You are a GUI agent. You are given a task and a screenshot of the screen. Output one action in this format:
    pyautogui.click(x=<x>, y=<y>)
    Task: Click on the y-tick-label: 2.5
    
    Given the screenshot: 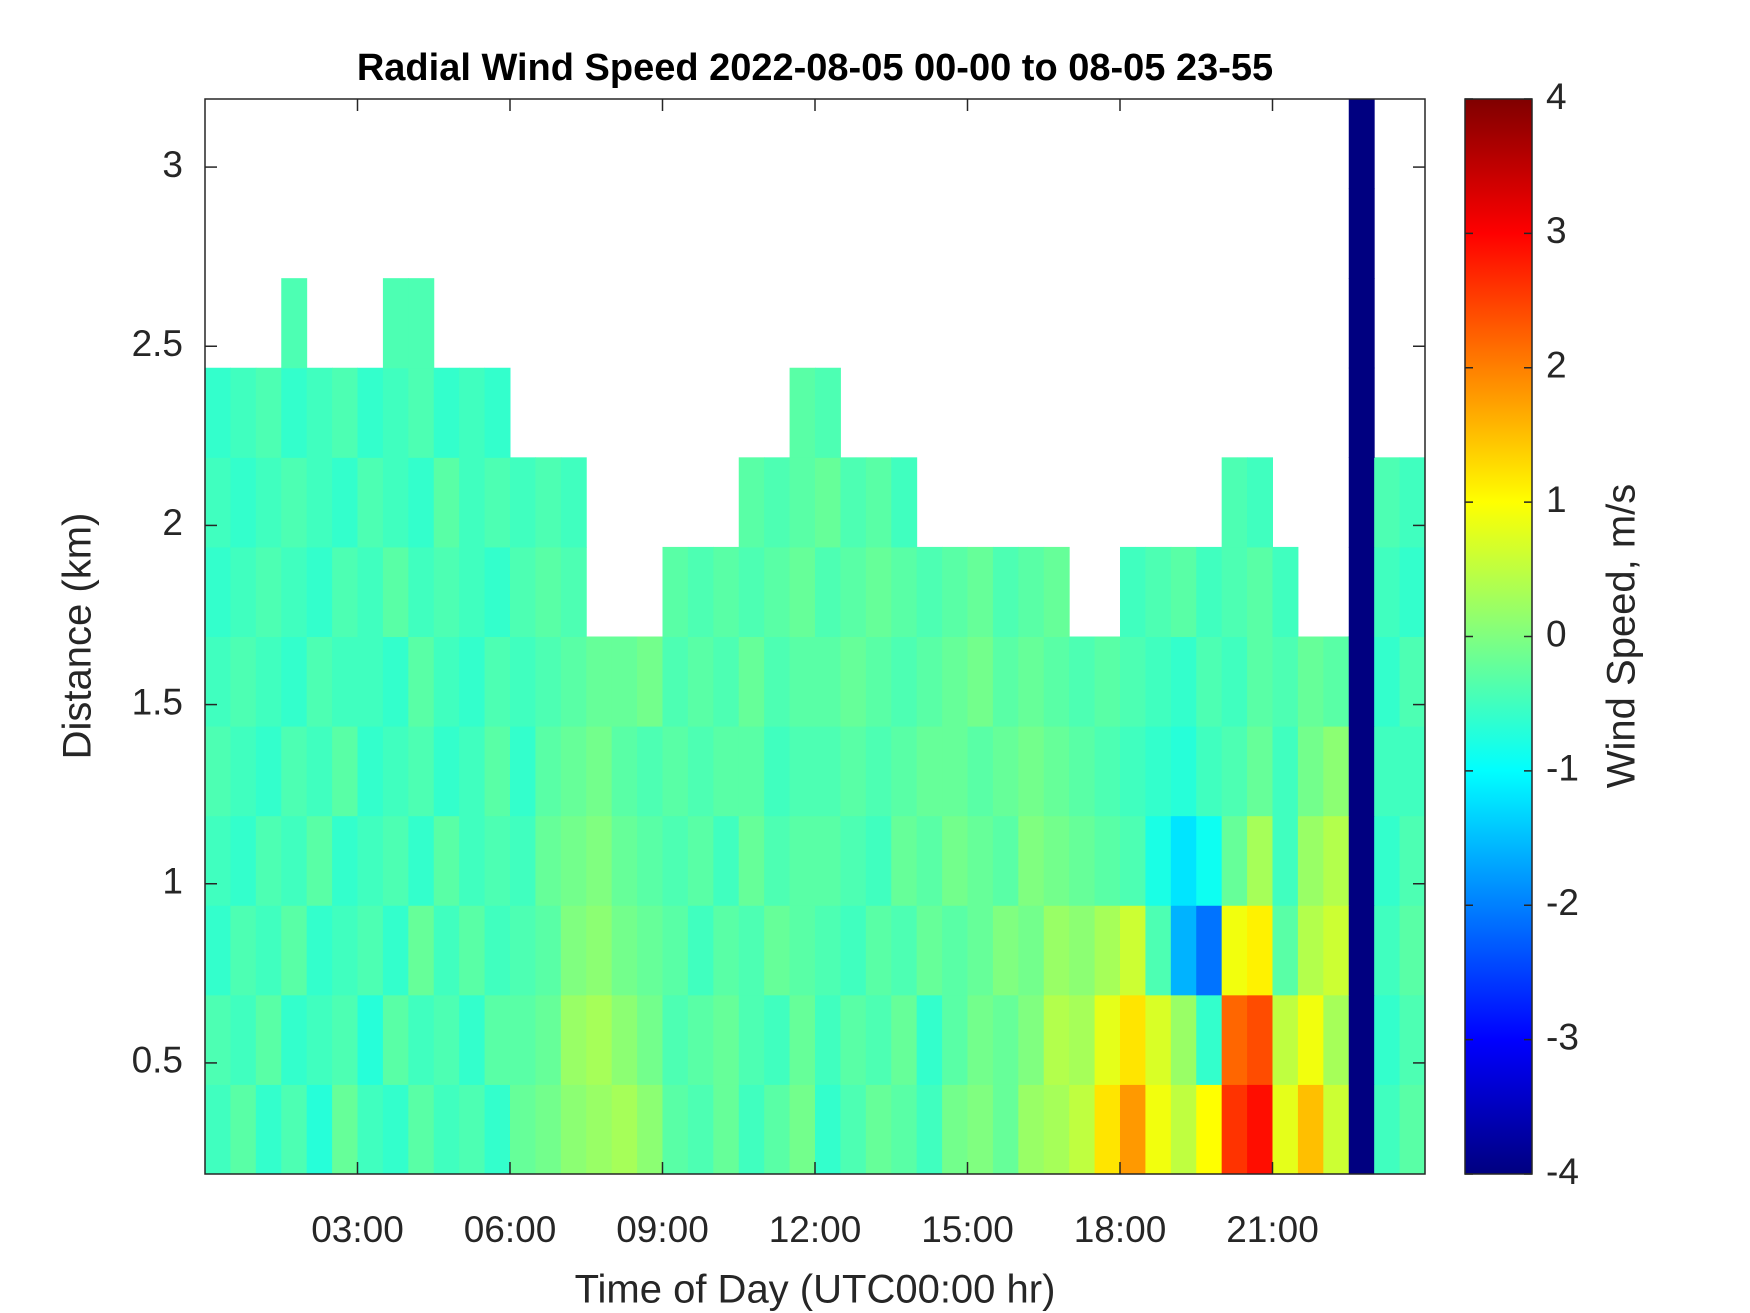 What is the action you would take?
    pyautogui.click(x=157, y=343)
    